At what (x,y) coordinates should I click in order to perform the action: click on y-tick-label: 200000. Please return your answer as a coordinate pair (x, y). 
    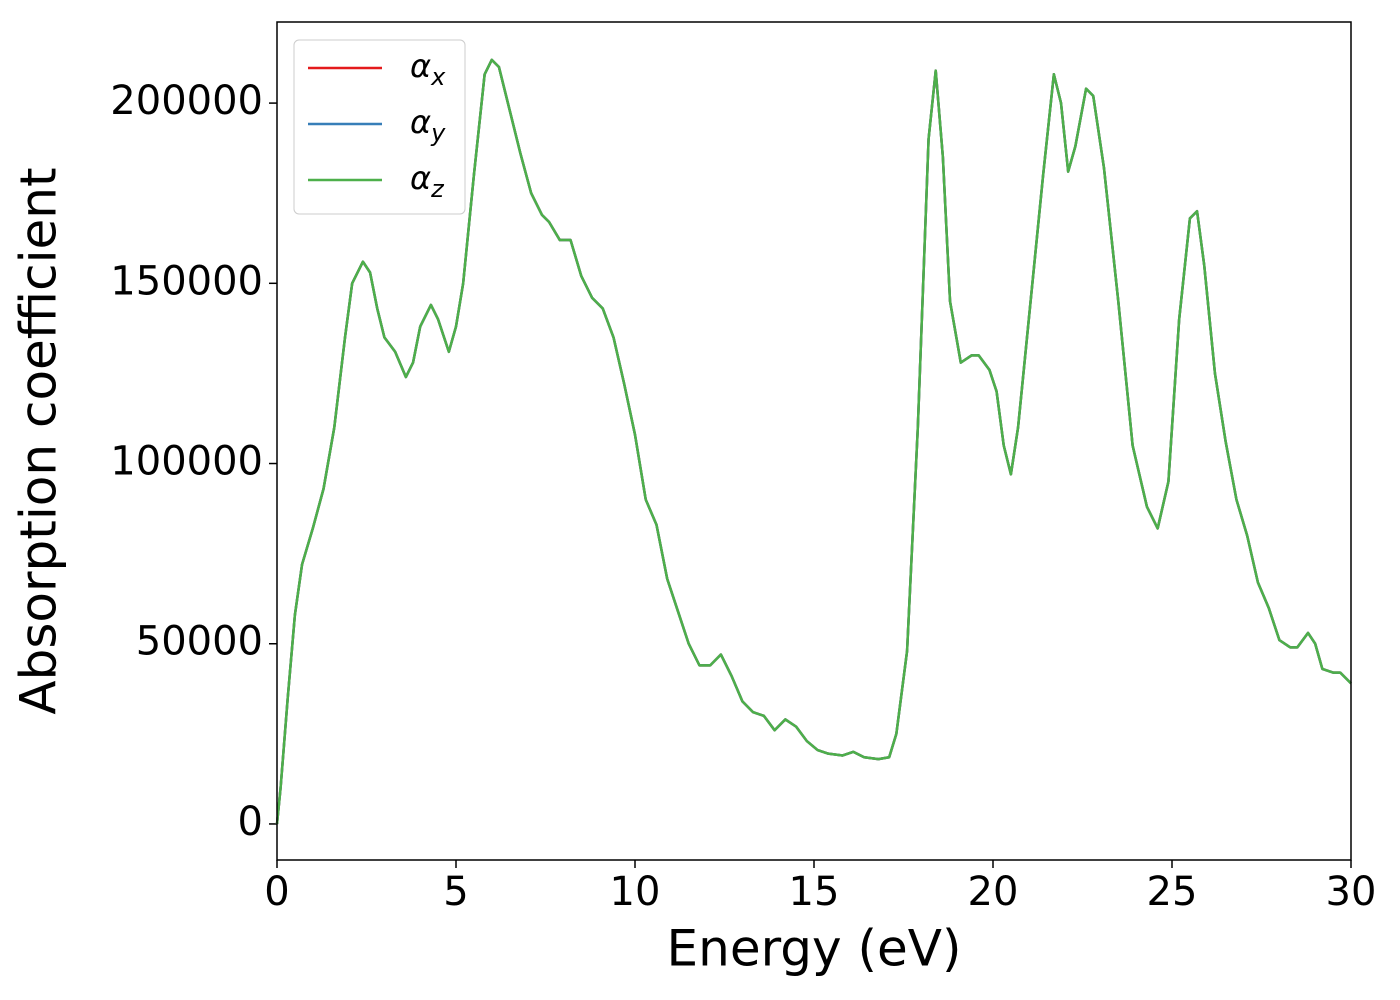
    Looking at the image, I should click on (186, 101).